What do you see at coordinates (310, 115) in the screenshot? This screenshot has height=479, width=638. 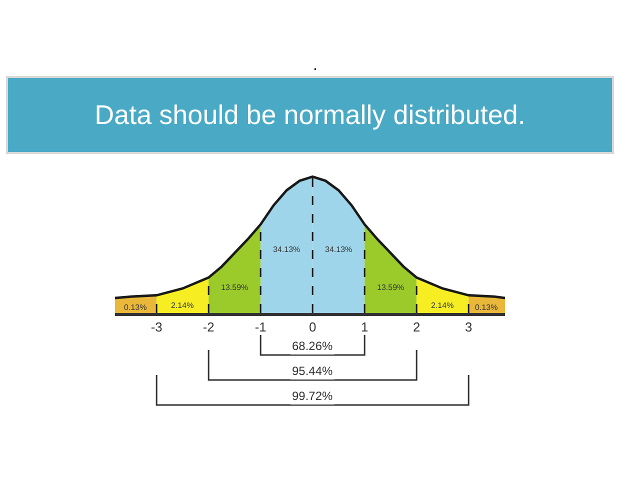 I see `chart-title: Data should be normally distributed.` at bounding box center [310, 115].